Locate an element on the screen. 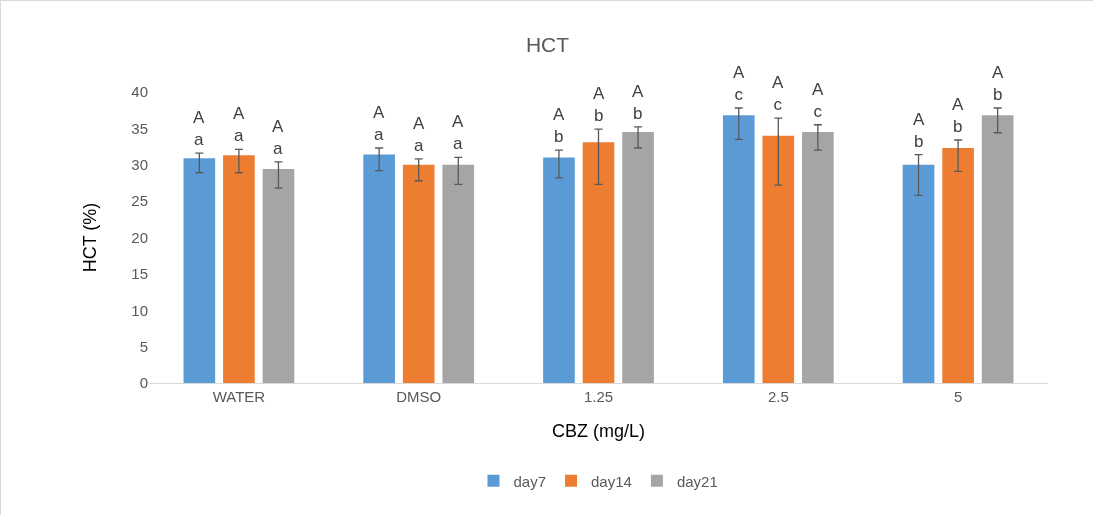 This screenshot has width=1093, height=515. y-tick-label: 5 is located at coordinates (143, 346).